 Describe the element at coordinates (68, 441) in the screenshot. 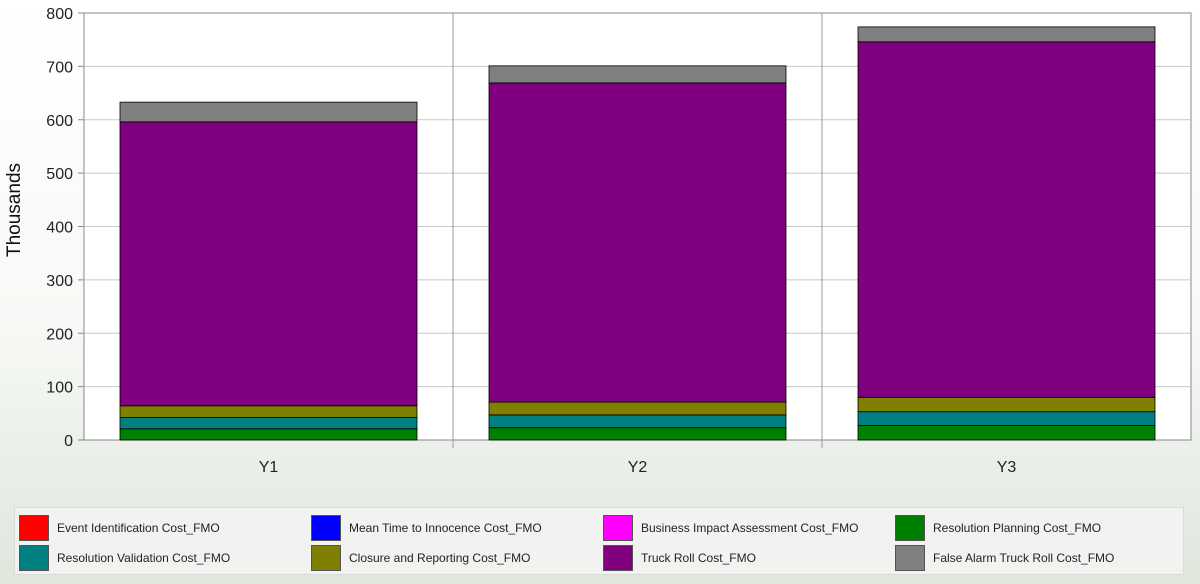

I see `y-tick-label: 0` at that location.